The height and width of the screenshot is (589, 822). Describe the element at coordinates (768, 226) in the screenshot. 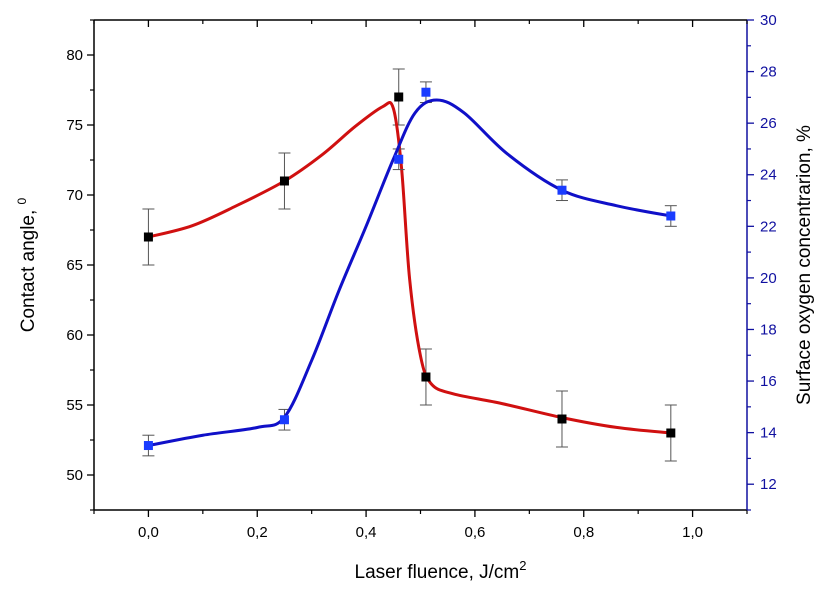

I see `y-right-tick-label: 22` at that location.